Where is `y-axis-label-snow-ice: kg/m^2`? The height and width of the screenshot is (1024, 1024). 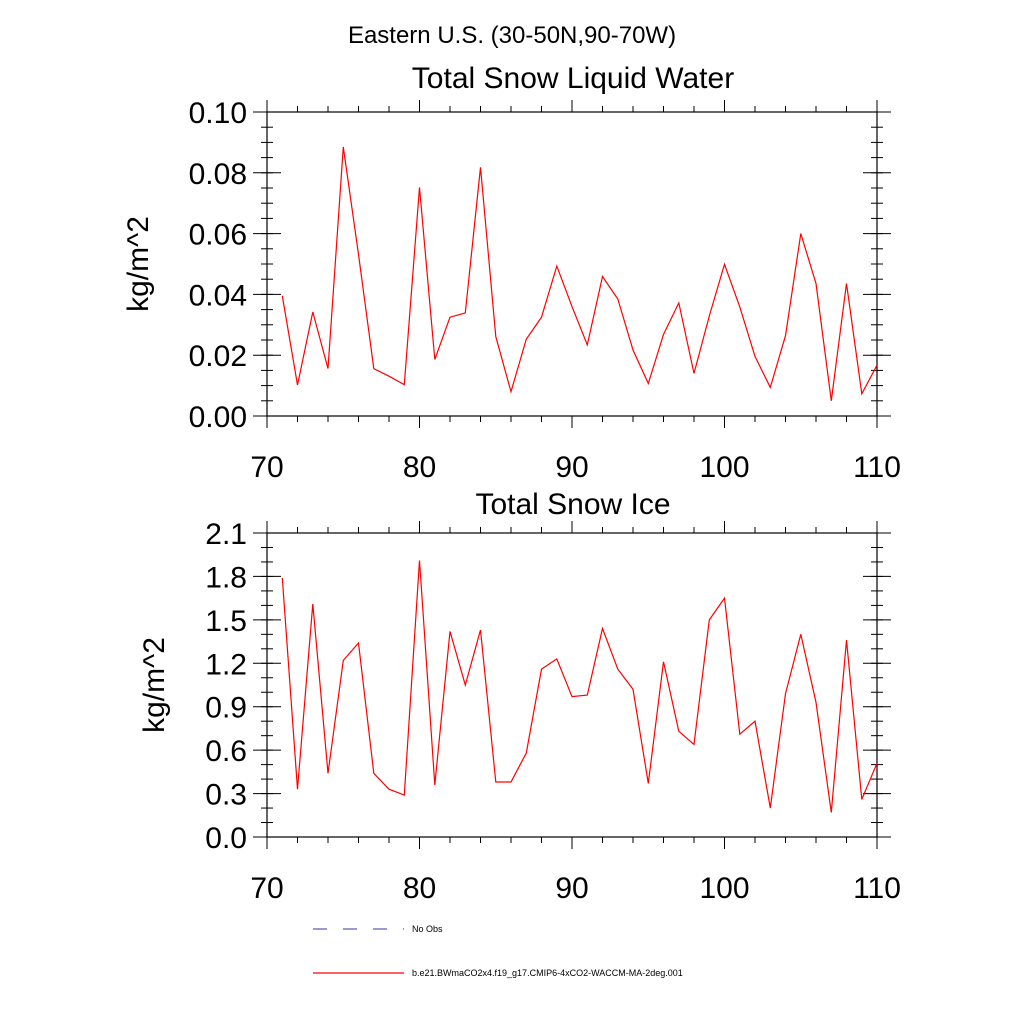 y-axis-label-snow-ice: kg/m^2 is located at coordinates (154, 685).